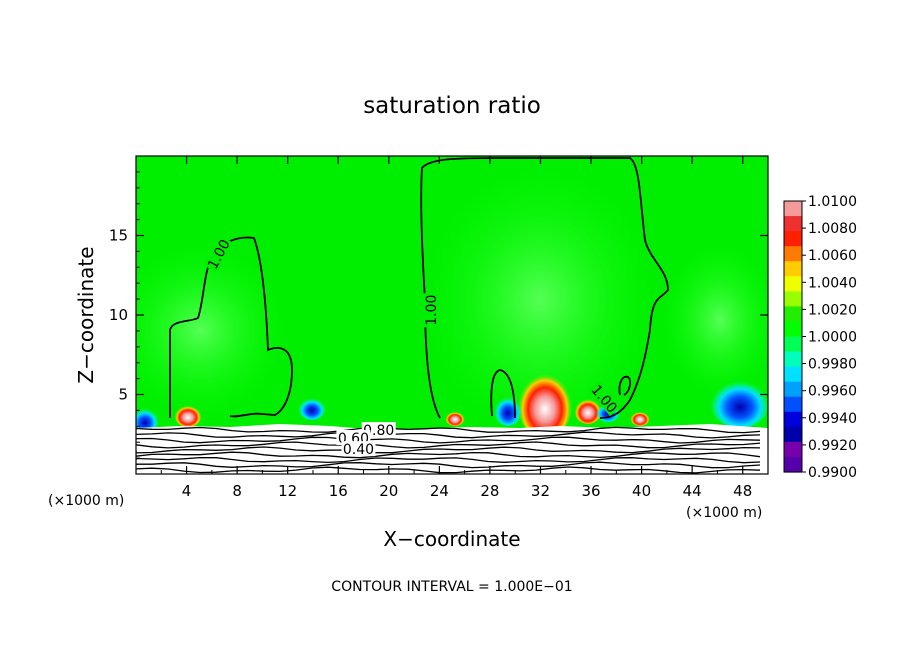  Describe the element at coordinates (338, 491) in the screenshot. I see `x-tick-label-3: 16` at that location.